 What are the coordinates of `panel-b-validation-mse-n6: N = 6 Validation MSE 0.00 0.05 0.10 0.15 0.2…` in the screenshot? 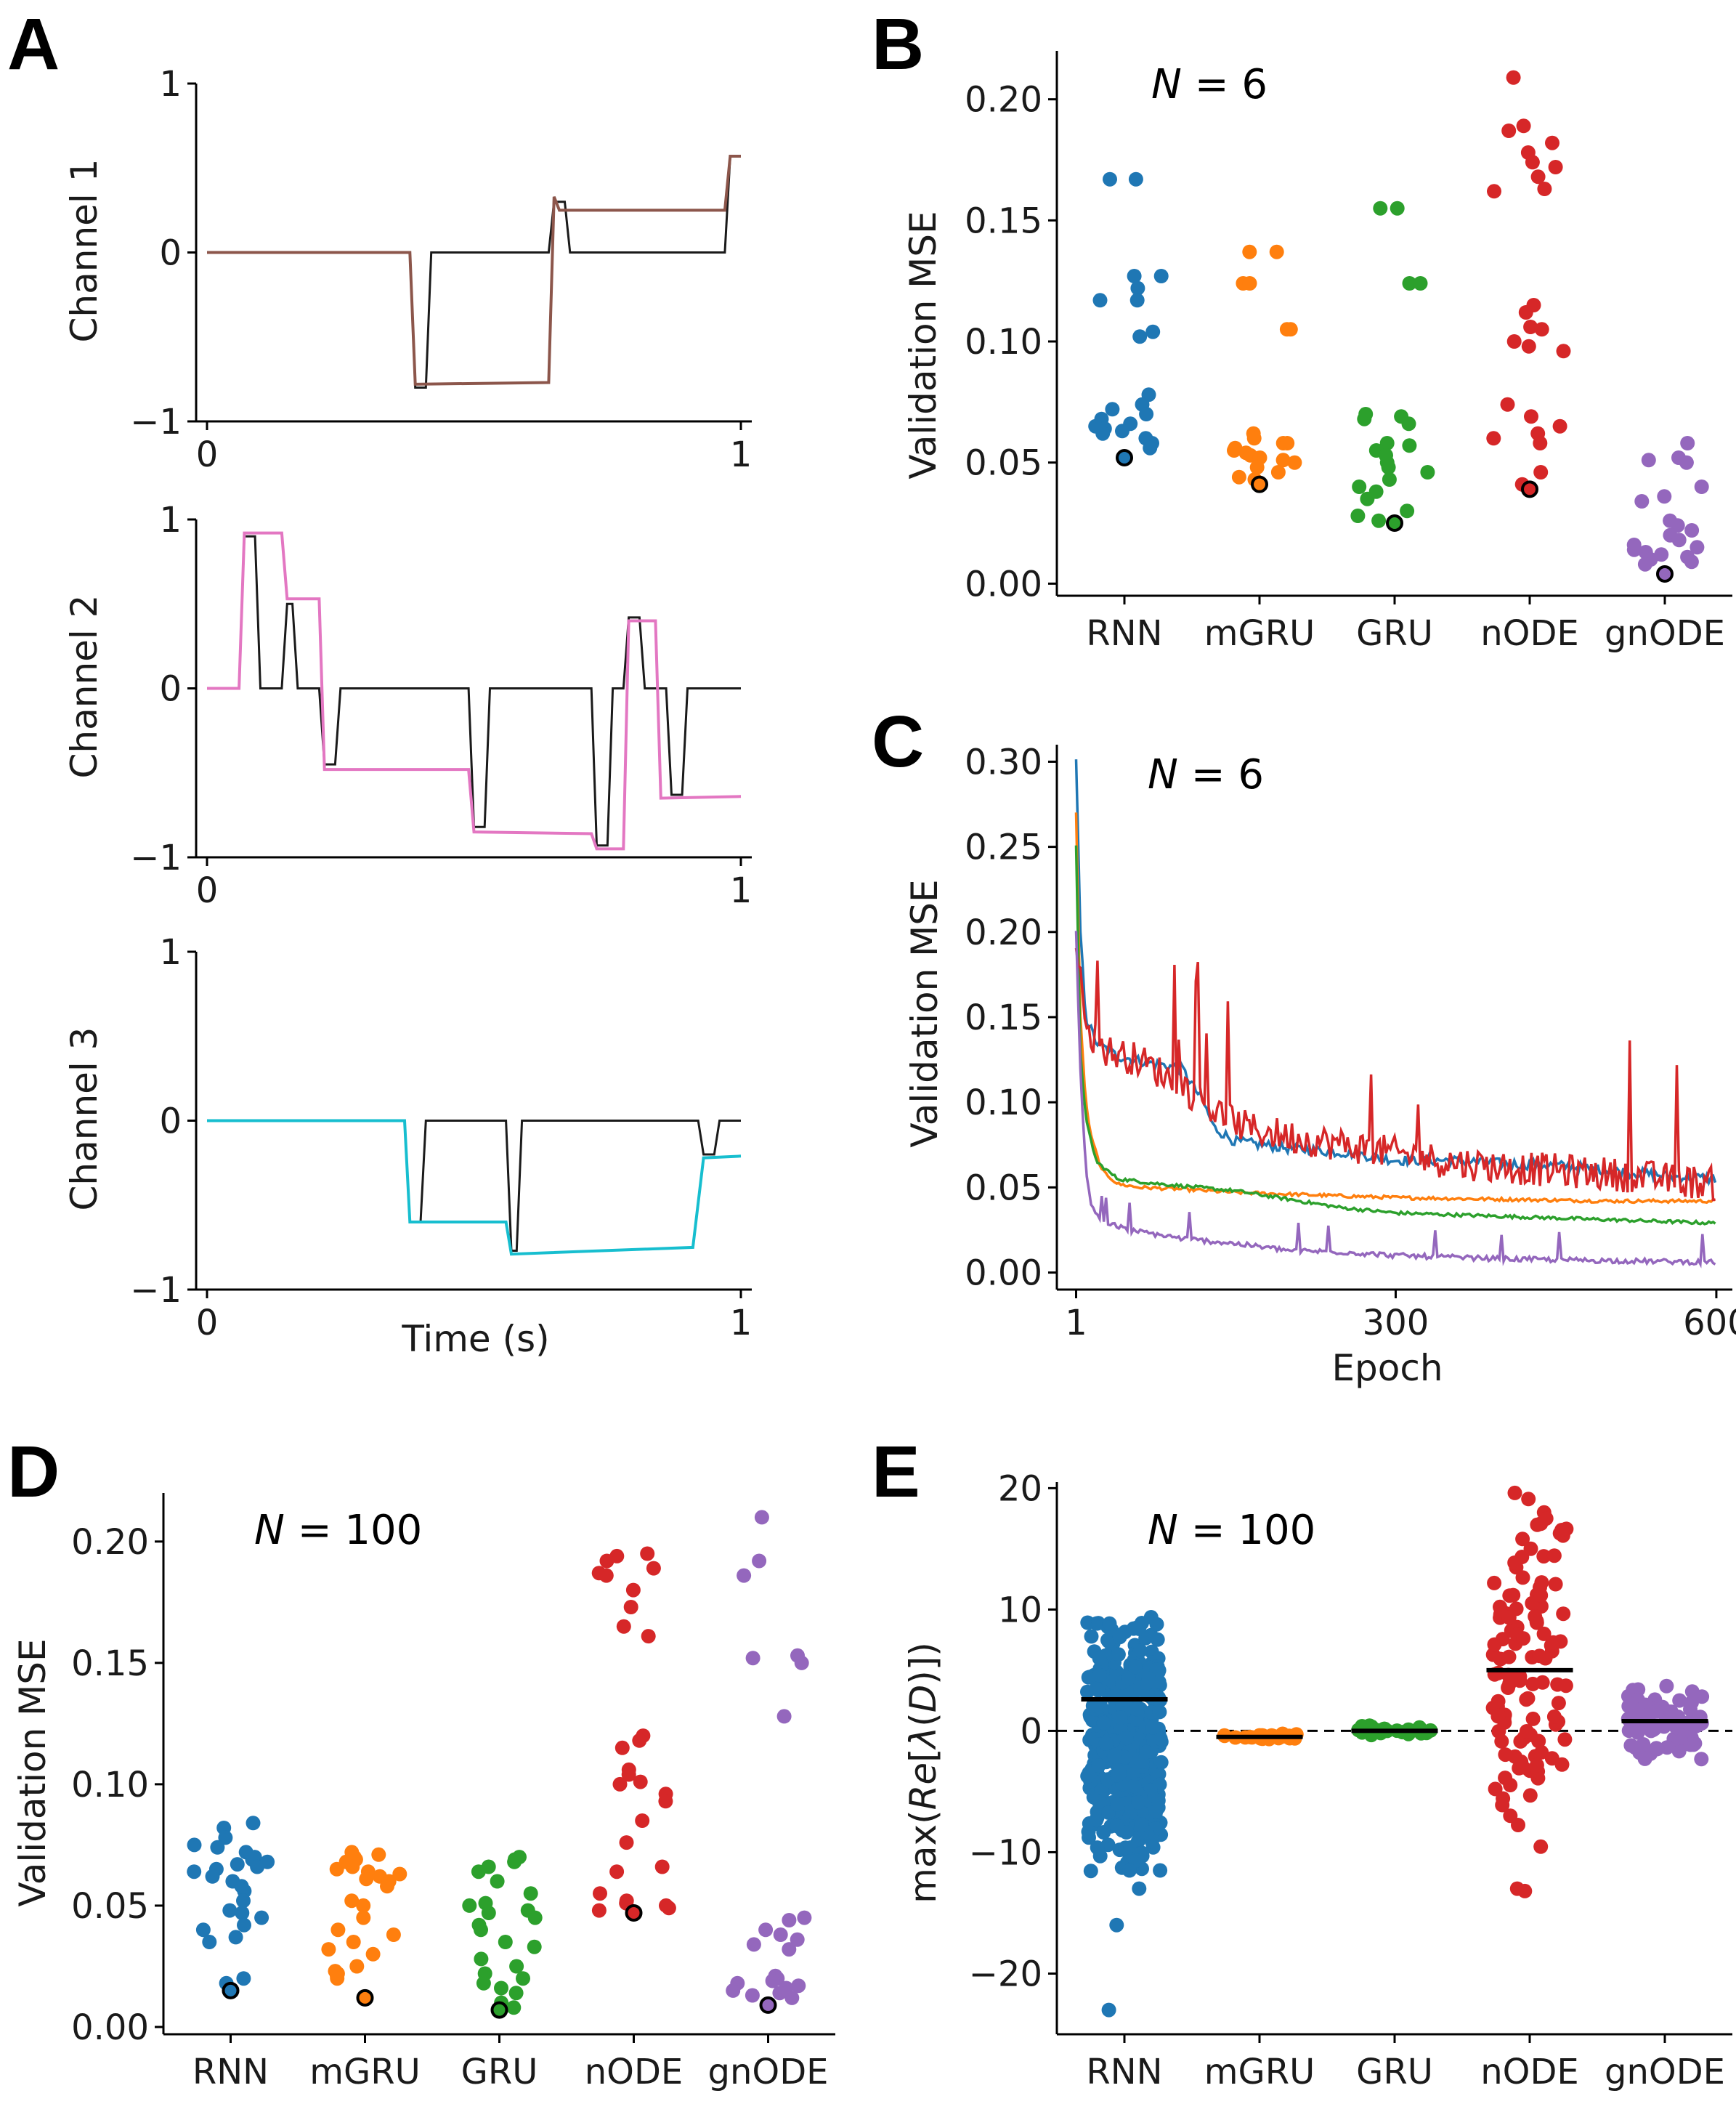 It's located at (1317, 352).